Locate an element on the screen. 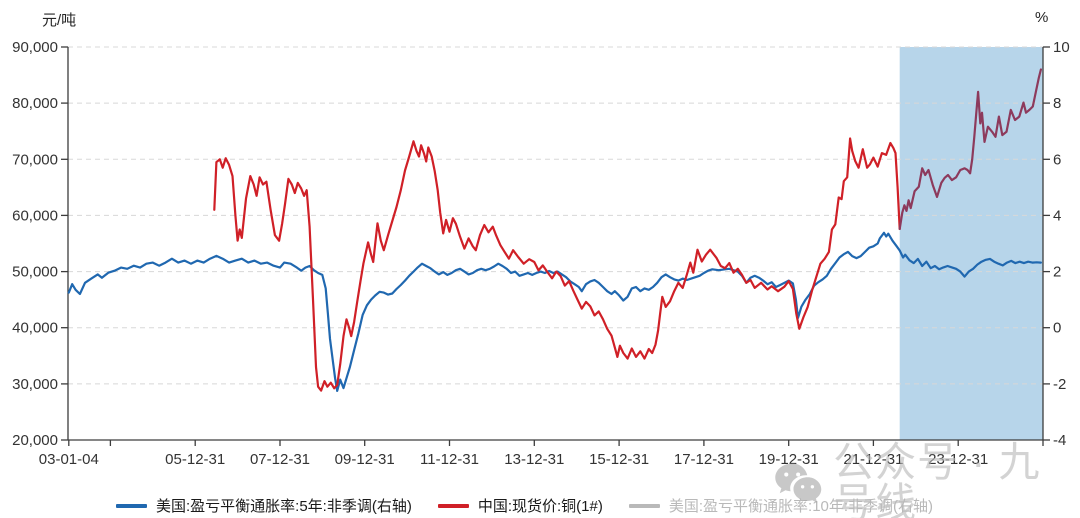  legend-item-china-copper-spot: 中国:现货价:铜(1#) is located at coordinates (520, 505).